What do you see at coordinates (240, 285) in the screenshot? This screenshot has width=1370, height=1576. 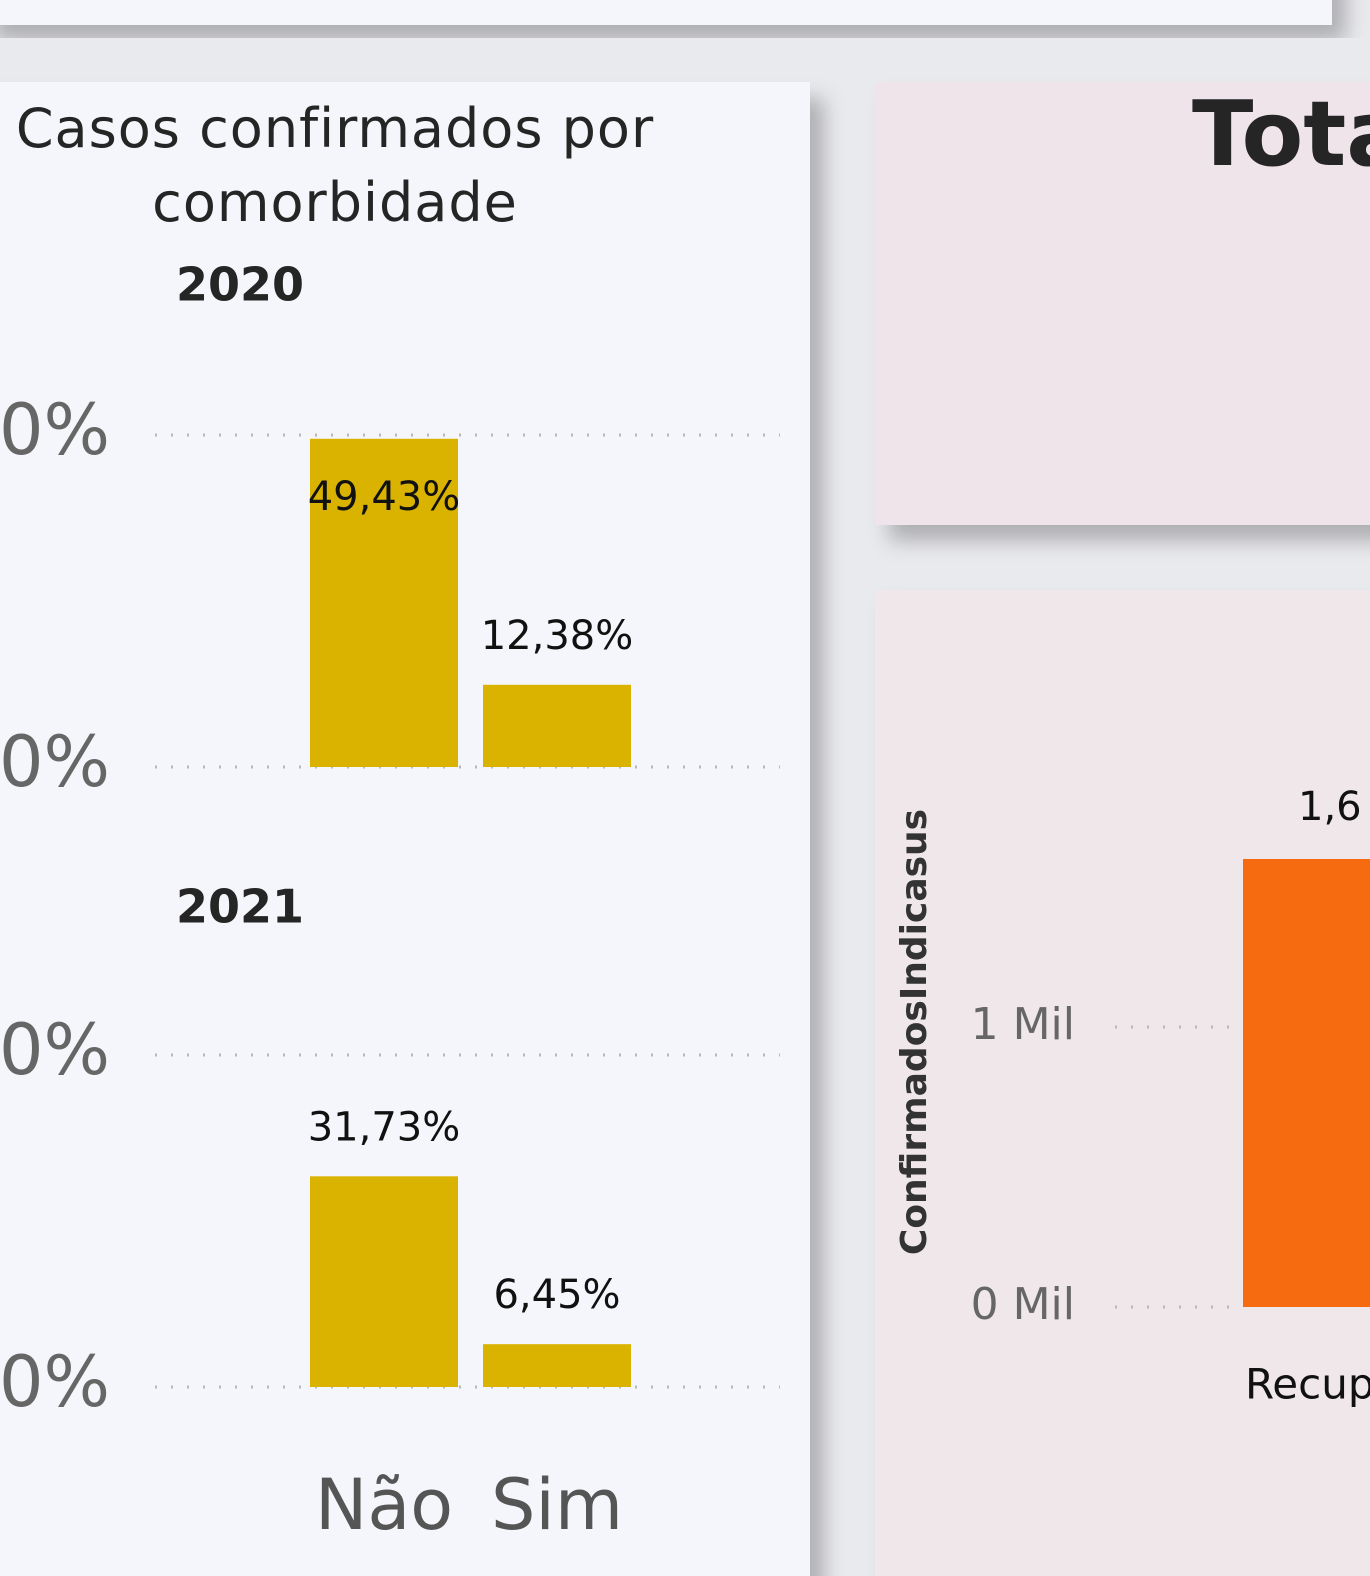 I see `panel-title: 2020` at bounding box center [240, 285].